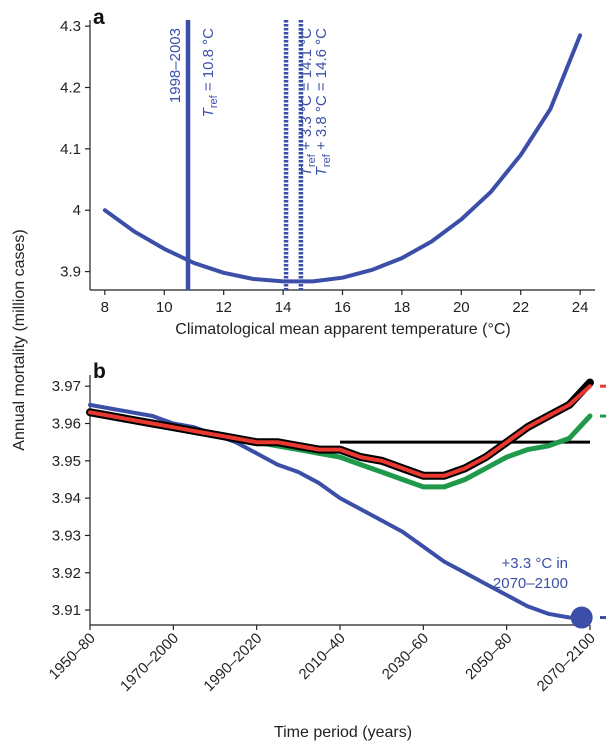  Describe the element at coordinates (581, 617) in the screenshot. I see `panel-b-end-marker` at that location.